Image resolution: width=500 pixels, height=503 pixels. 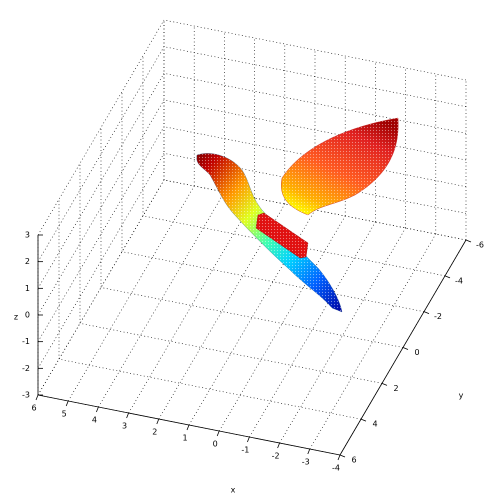 What do you see at coordinates (26, 341) in the screenshot?
I see `z-tick-label: -1` at bounding box center [26, 341].